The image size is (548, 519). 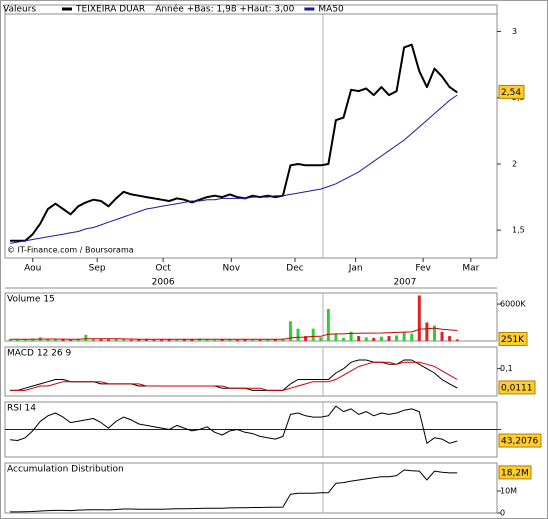 I want to click on y-tick-label: 2, so click(x=514, y=163).